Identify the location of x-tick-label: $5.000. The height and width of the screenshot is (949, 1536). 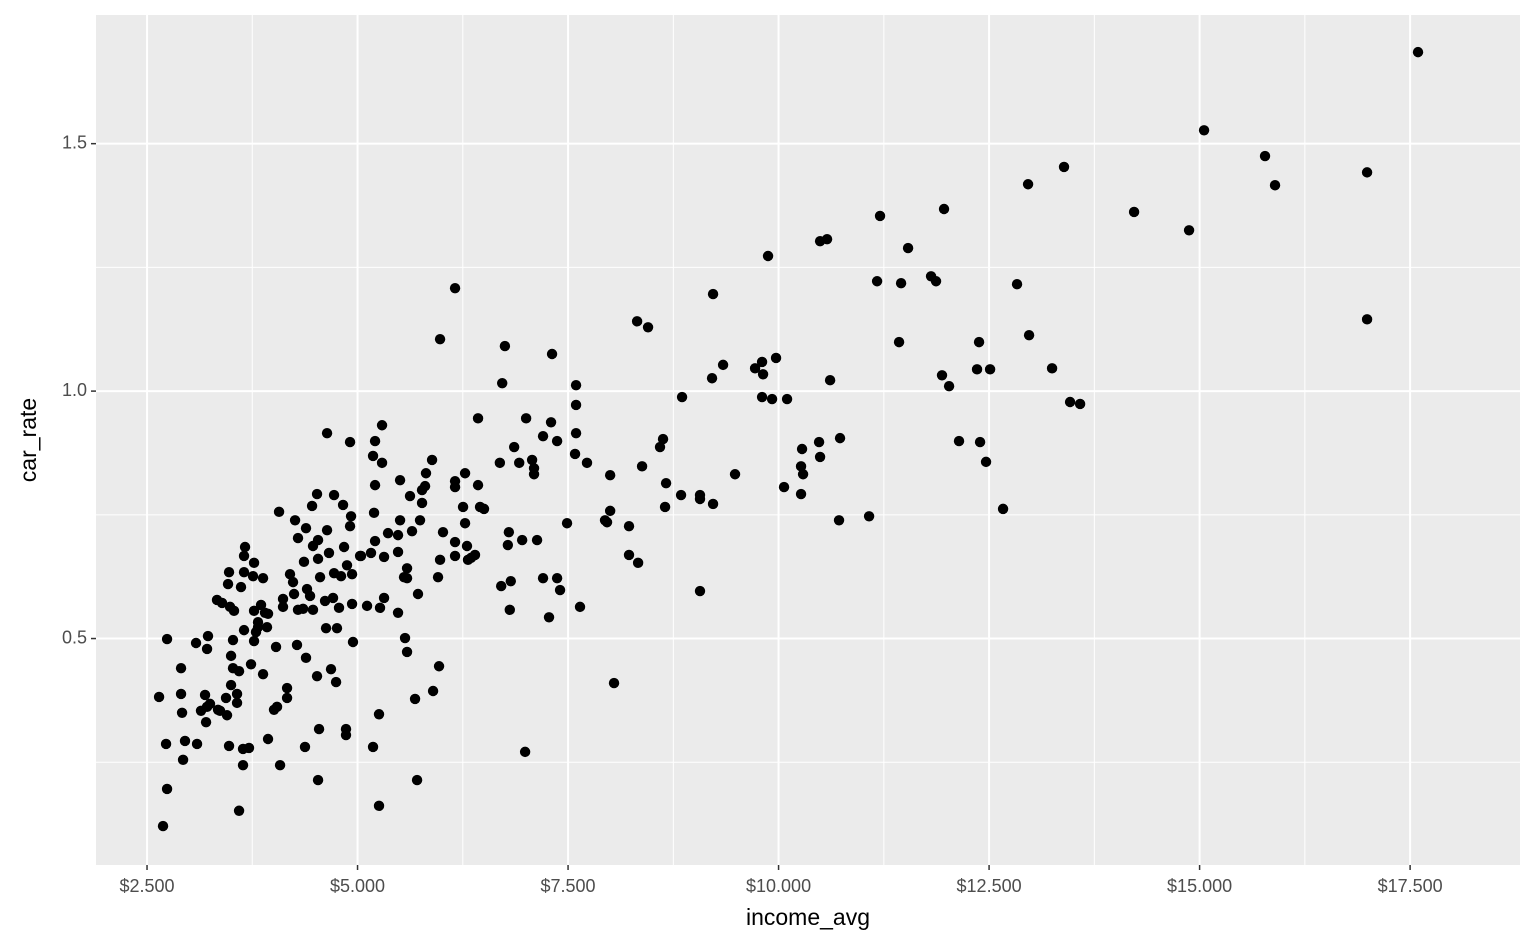
(357, 886).